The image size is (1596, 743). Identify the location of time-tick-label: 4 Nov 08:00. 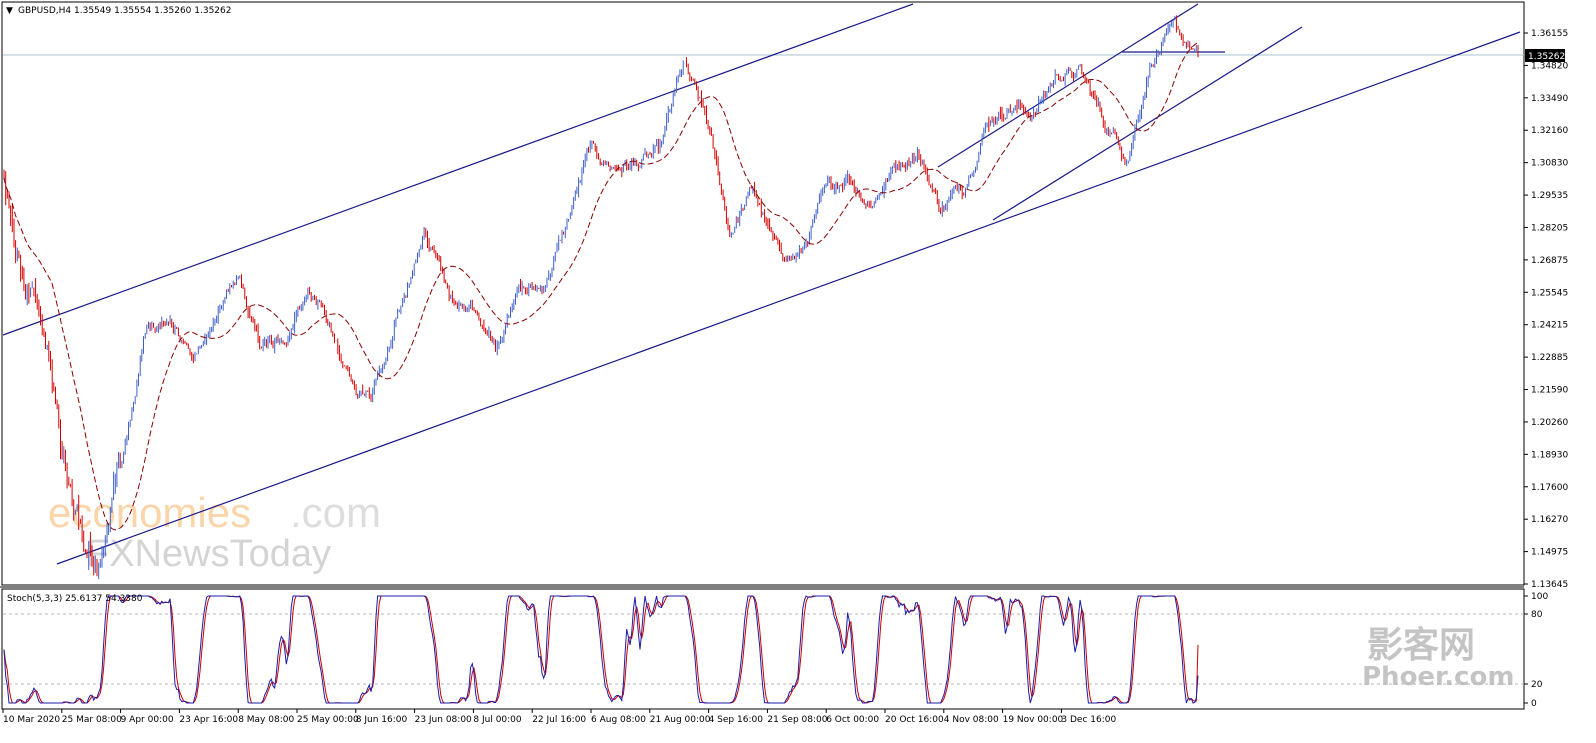
(971, 720).